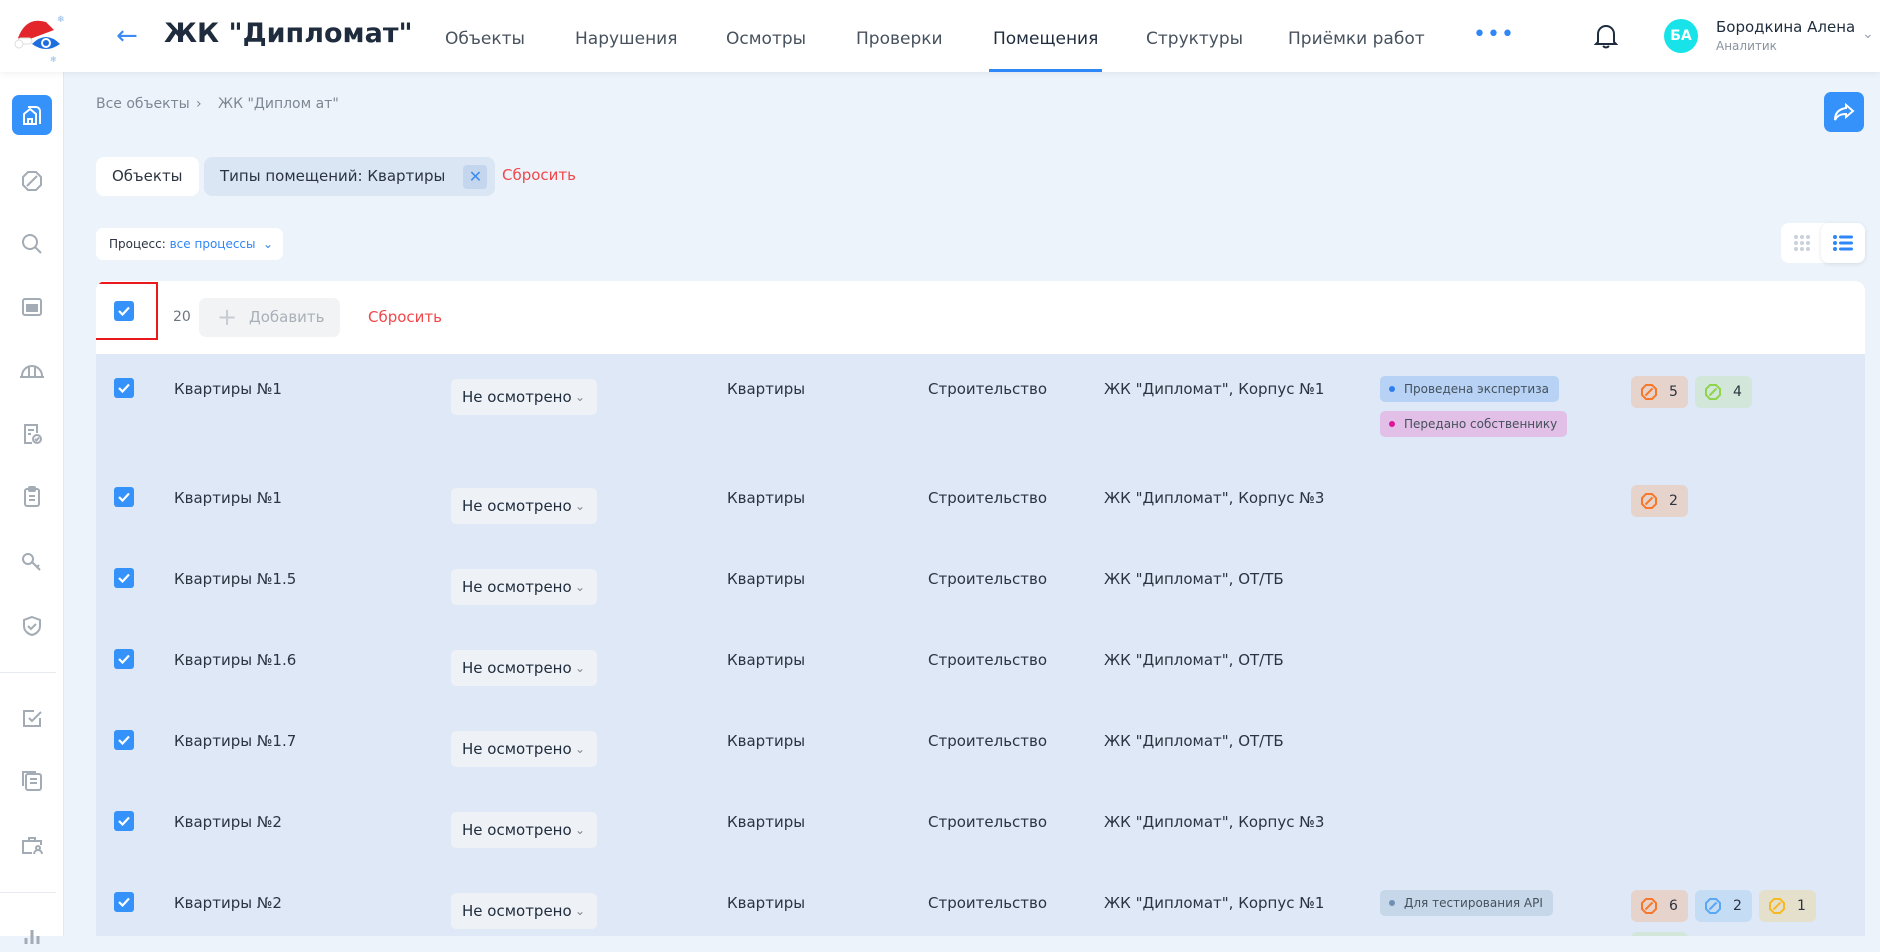  I want to click on page-title: ЖК "Дипломат", so click(288, 33).